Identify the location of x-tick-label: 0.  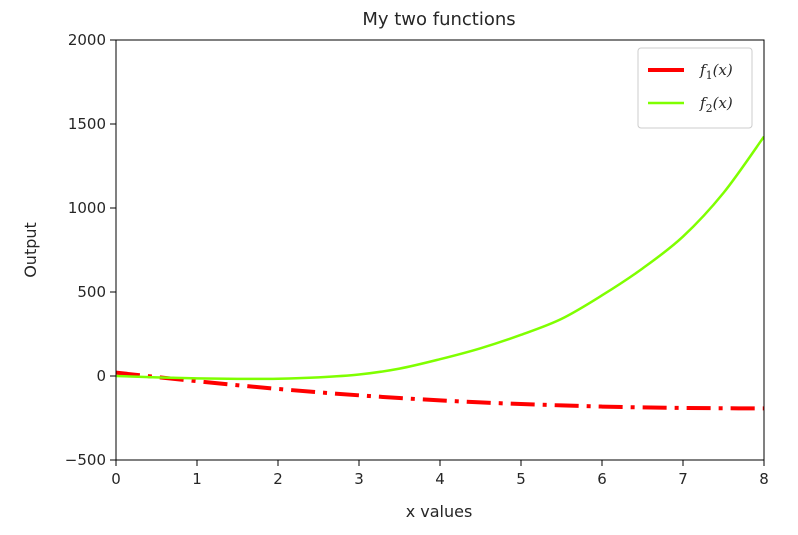
(116, 479).